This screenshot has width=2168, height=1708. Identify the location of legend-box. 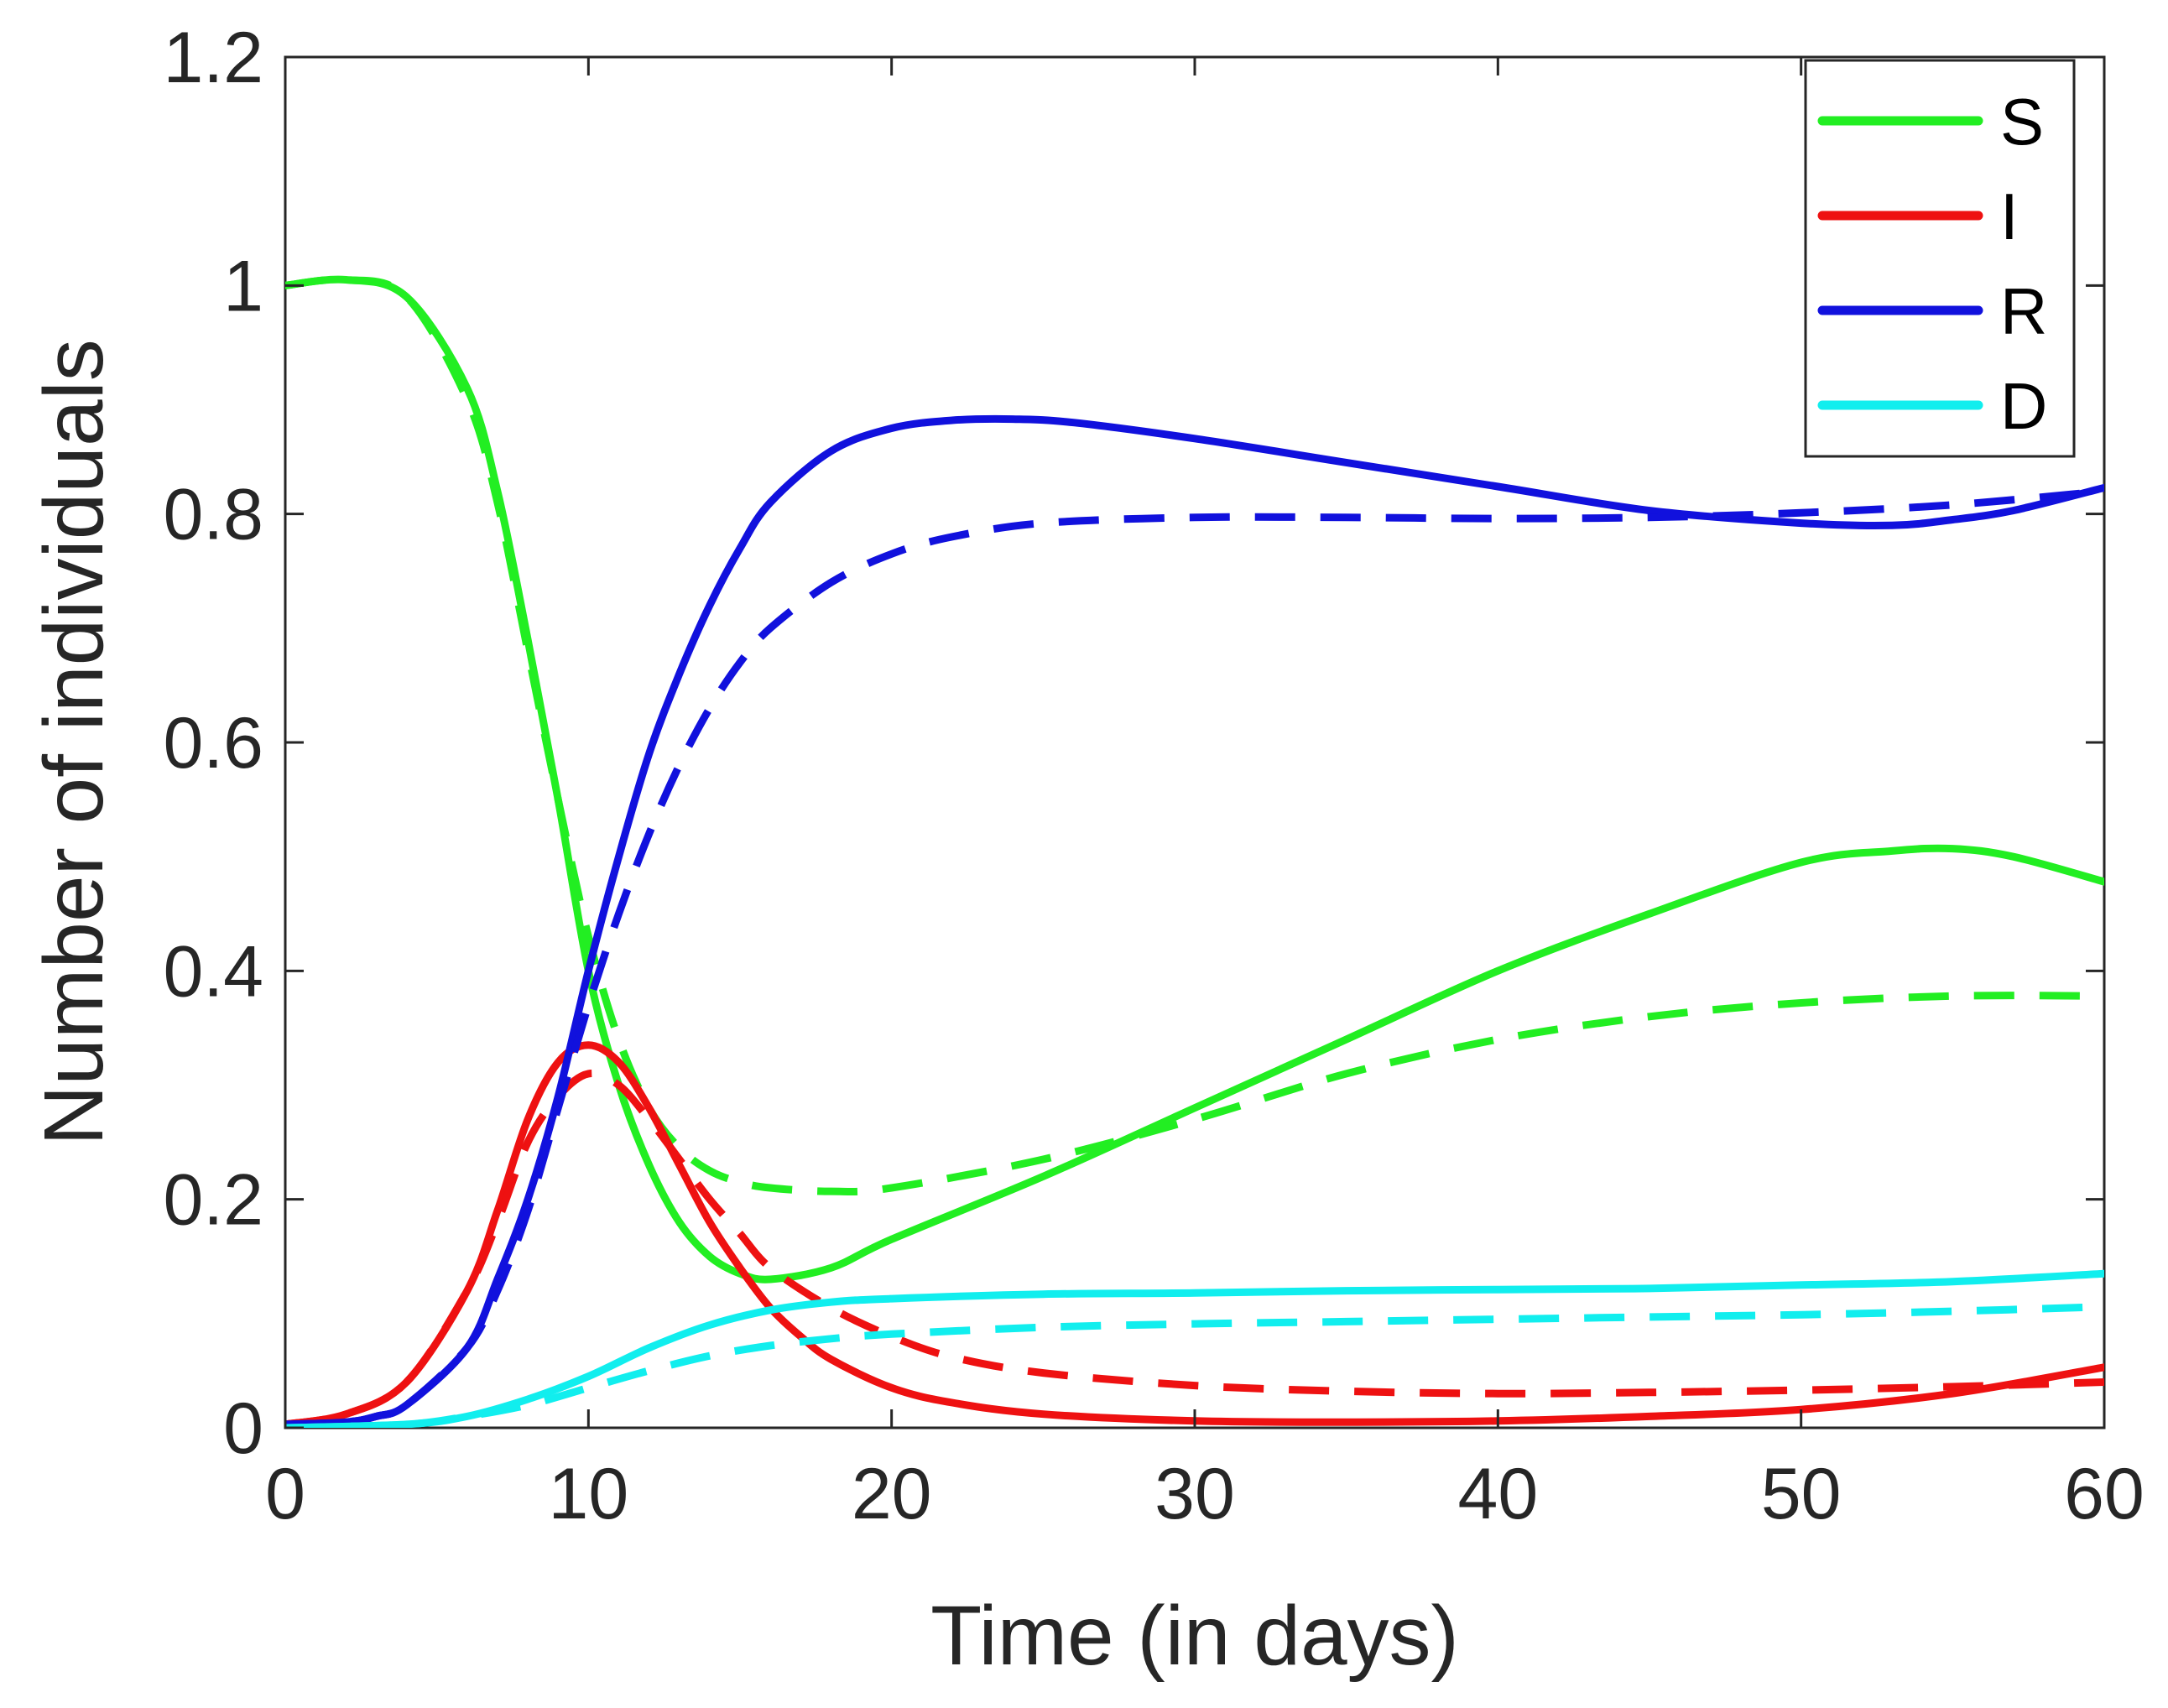
(1940, 258).